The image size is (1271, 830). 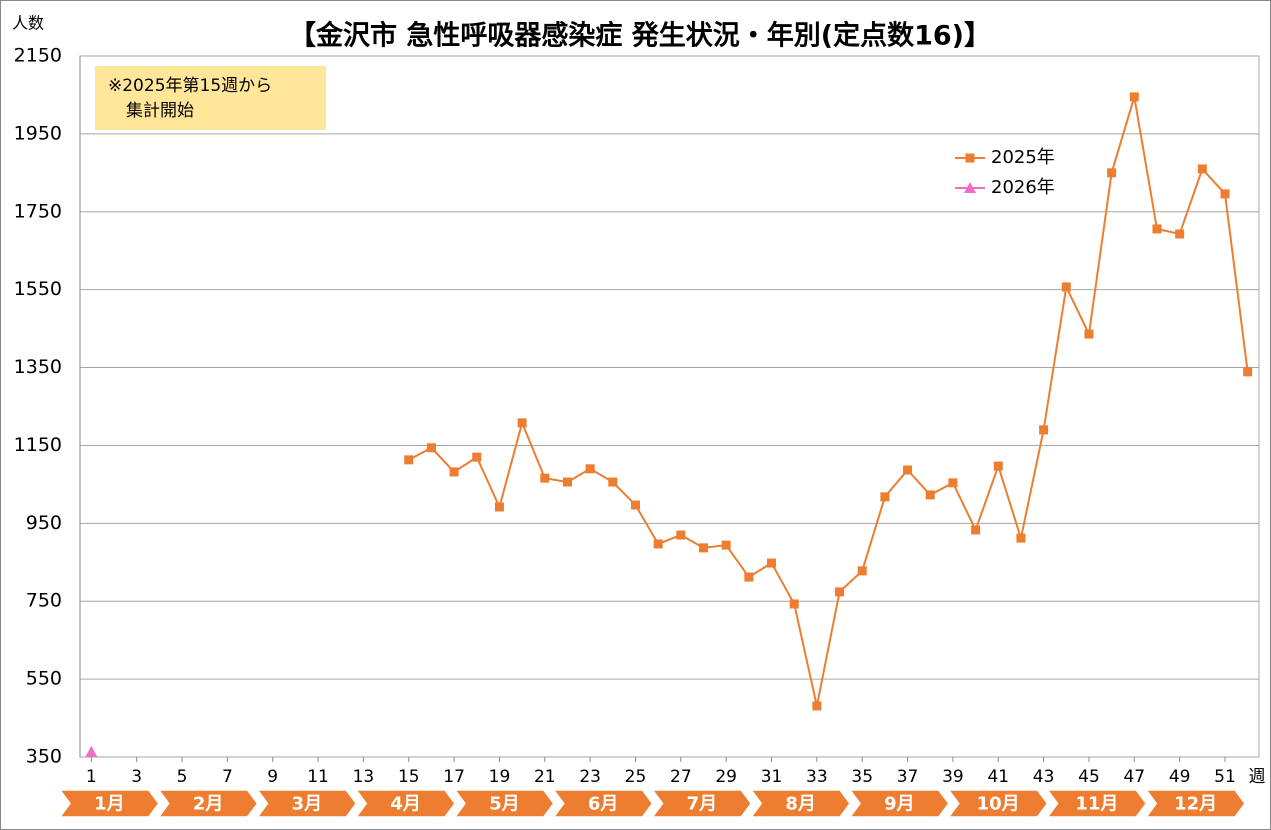 I want to click on y-tick-label: 350, so click(x=44, y=757).